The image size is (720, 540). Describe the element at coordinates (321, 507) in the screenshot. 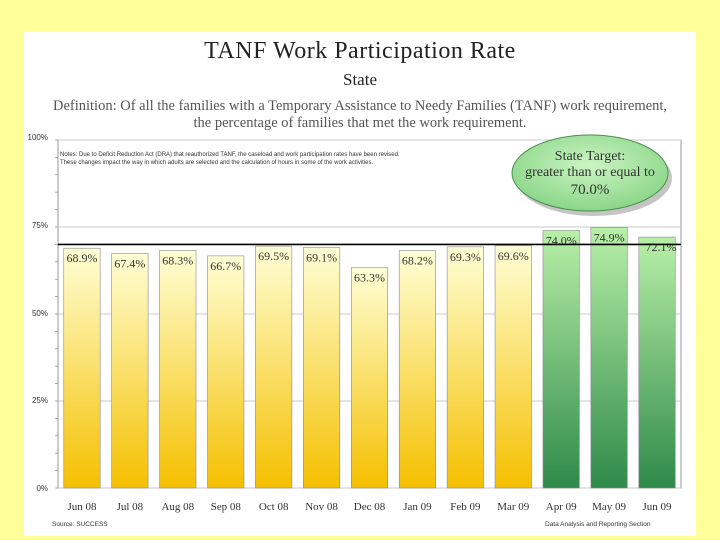

I see `x-tick-label-5: Nov 08` at that location.